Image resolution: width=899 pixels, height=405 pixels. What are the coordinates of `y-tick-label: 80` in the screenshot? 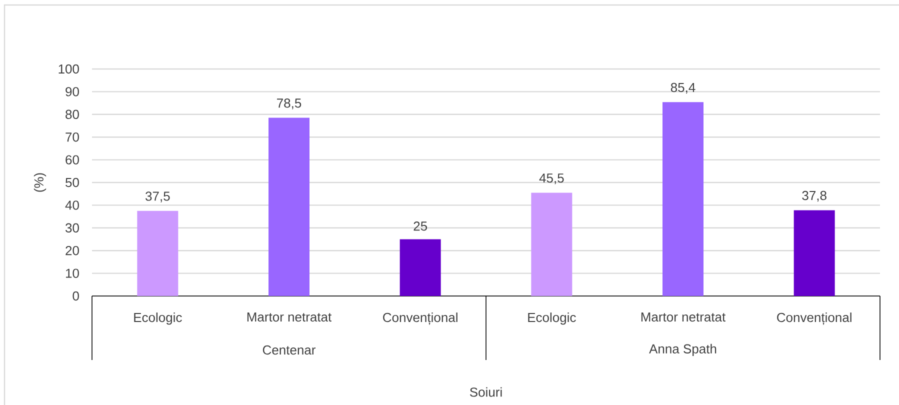 It's located at (72, 114).